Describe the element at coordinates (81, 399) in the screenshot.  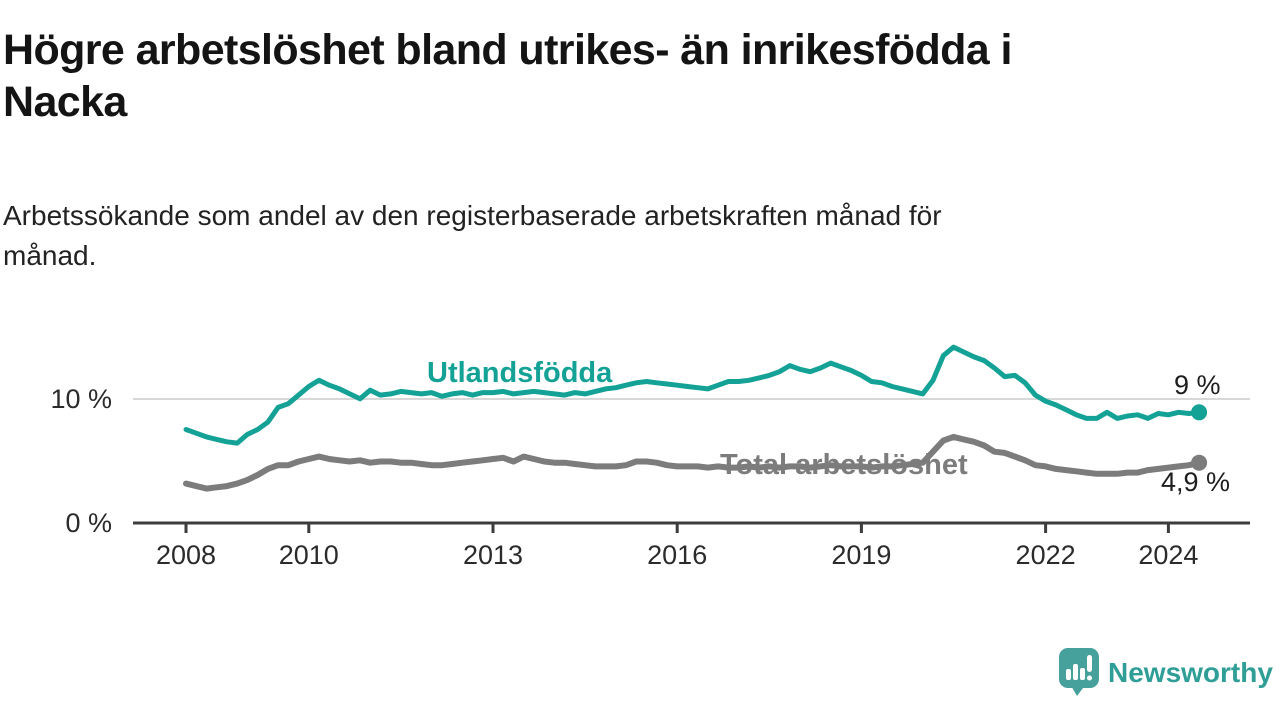
I see `y-axis-label-10: 10 %` at that location.